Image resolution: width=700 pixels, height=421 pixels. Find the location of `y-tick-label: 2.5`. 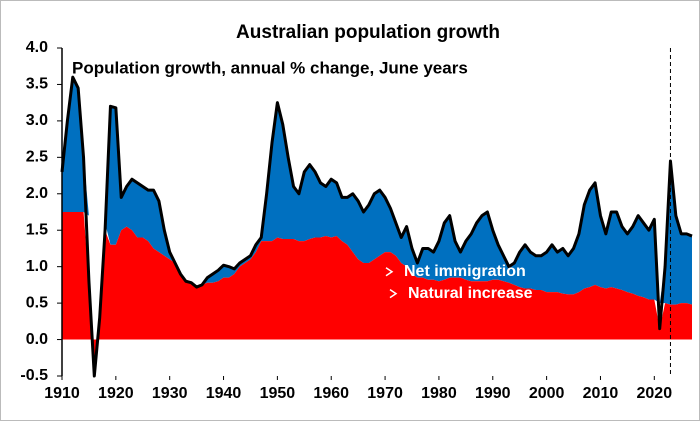

y-tick-label: 2.5 is located at coordinates (37, 157).